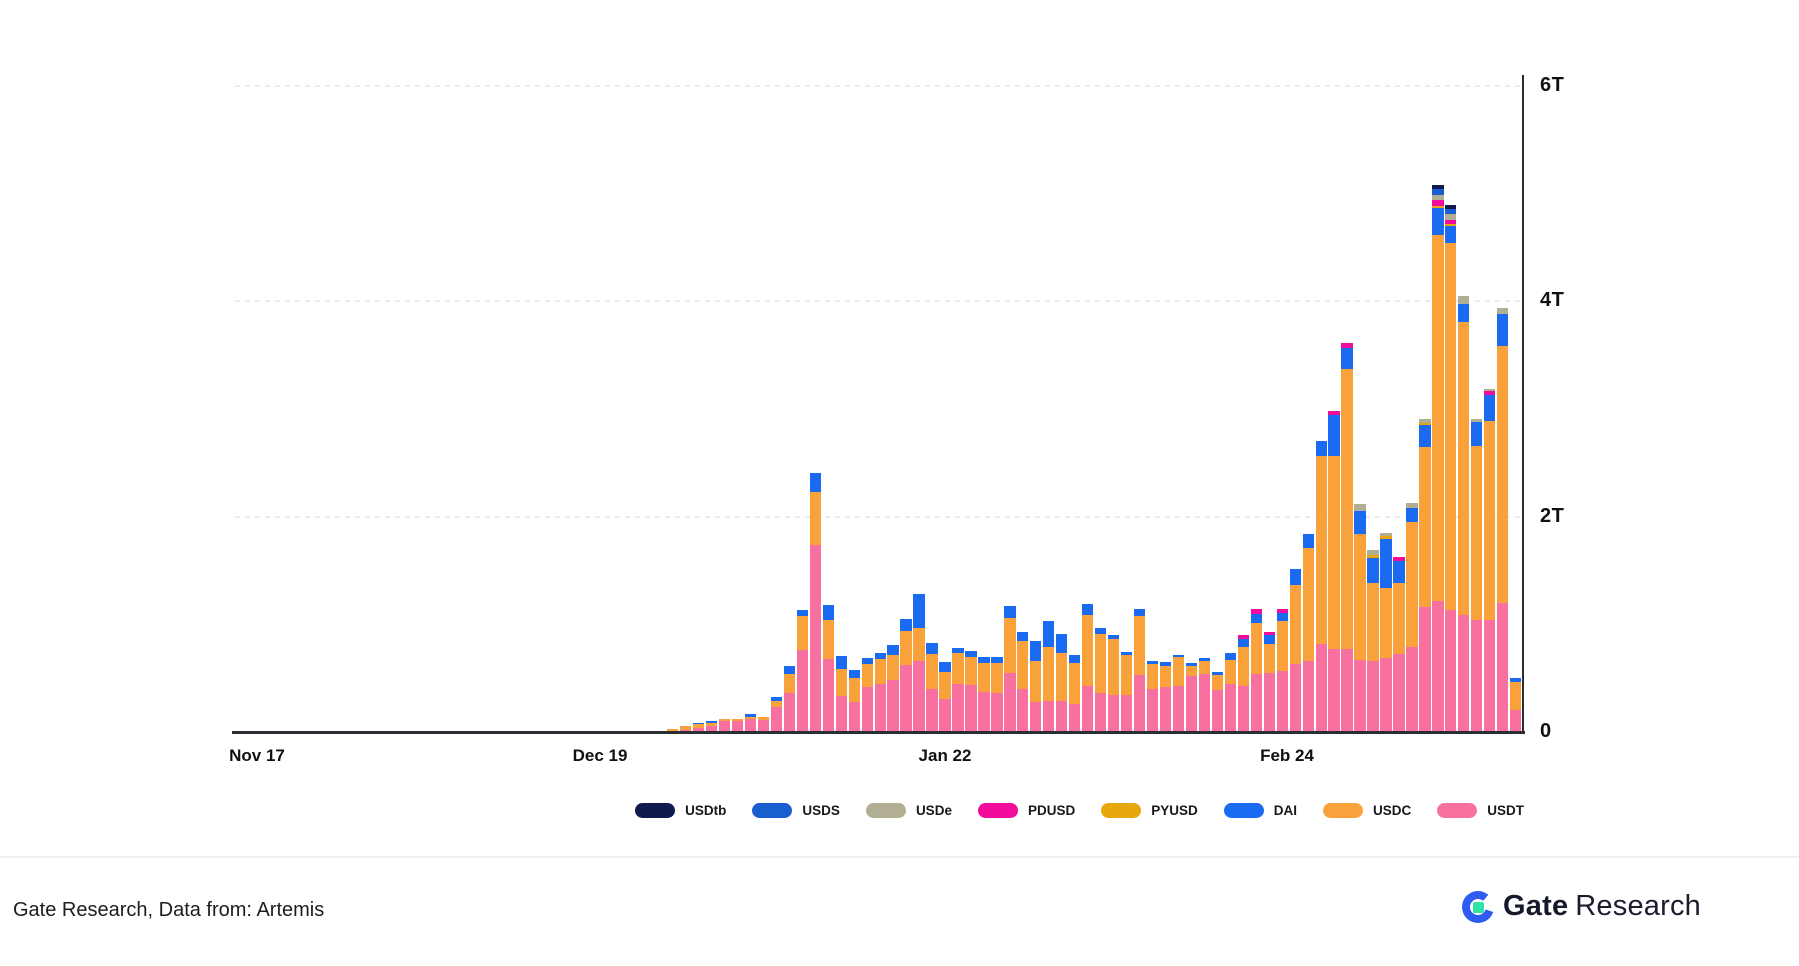 The height and width of the screenshot is (966, 1799). I want to click on legend-label: USDC, so click(1392, 810).